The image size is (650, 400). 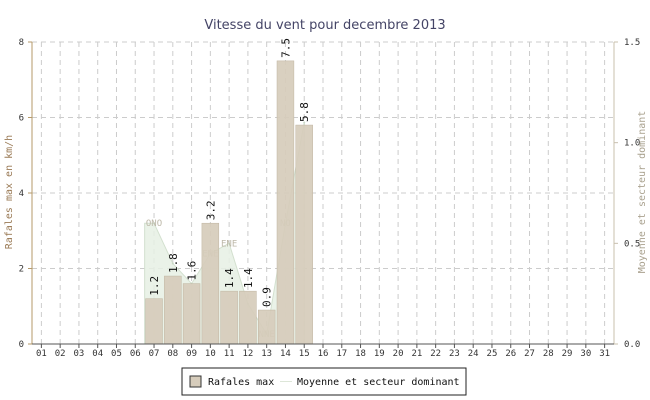 I want to click on x-tick-label: 07, so click(x=154, y=354).